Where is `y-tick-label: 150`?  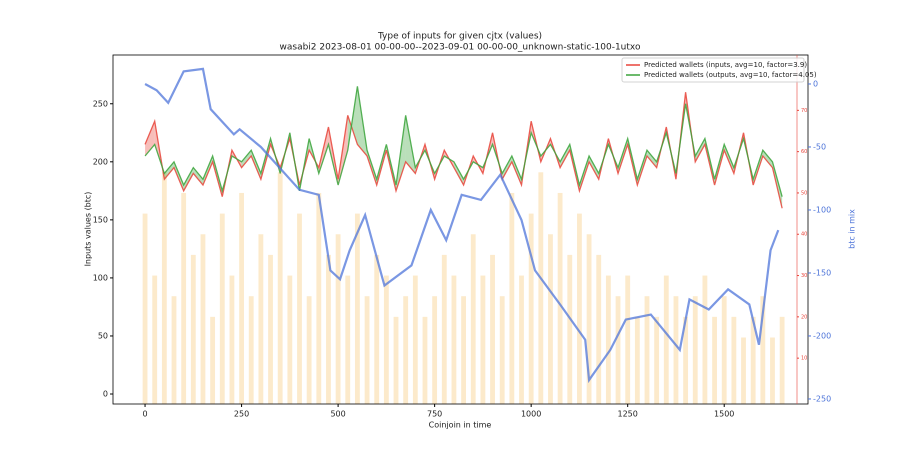
y-tick-label: 150 is located at coordinates (100, 219).